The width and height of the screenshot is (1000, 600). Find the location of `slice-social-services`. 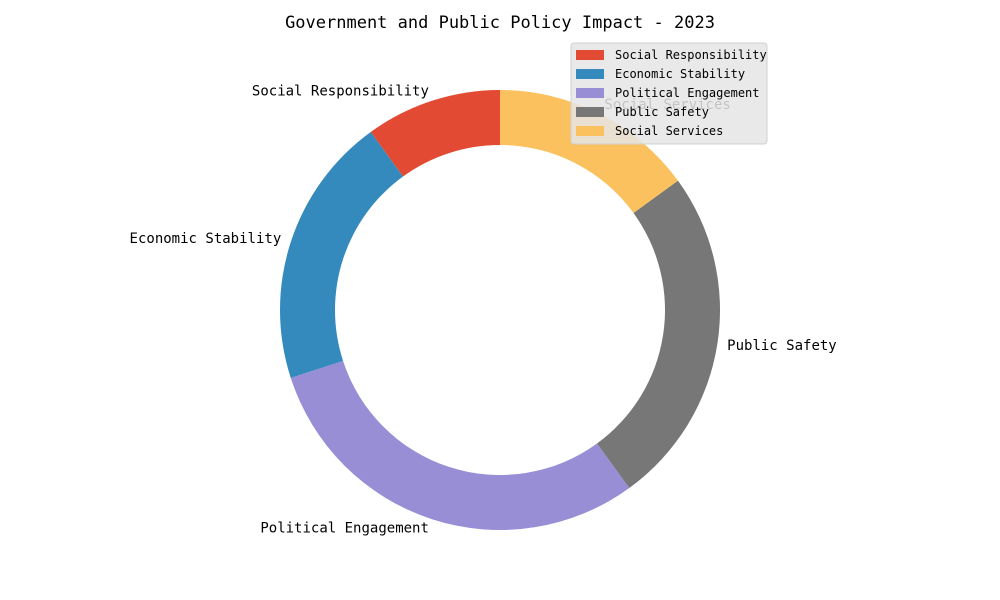

slice-social-services is located at coordinates (589, 151).